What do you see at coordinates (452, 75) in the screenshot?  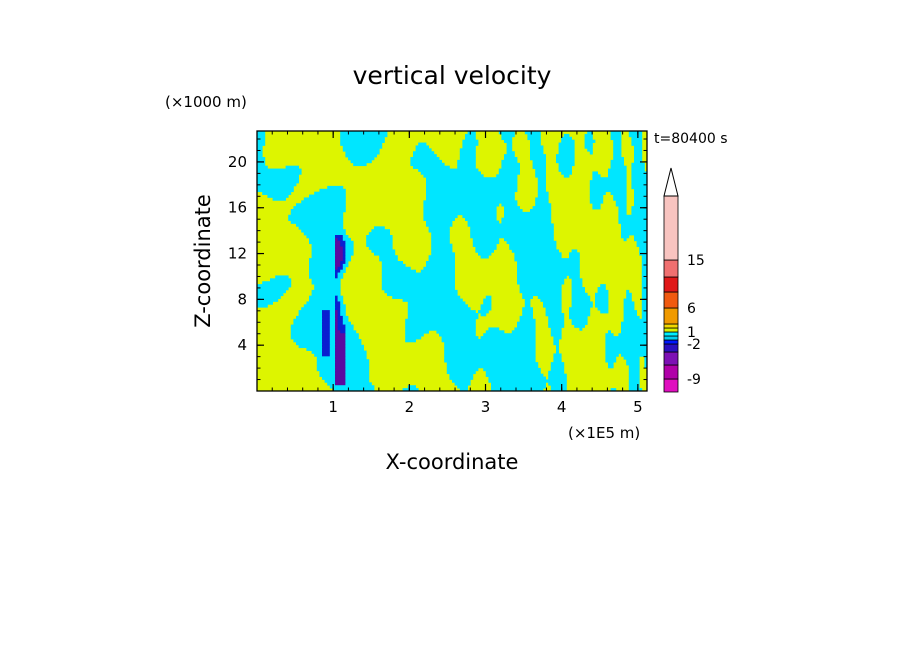 I see `chart-title: vertical velocity` at bounding box center [452, 75].